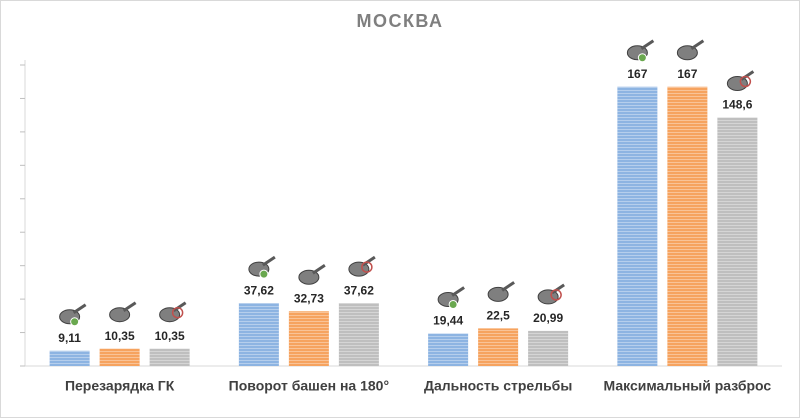 The width and height of the screenshot is (800, 418). What do you see at coordinates (548, 318) in the screenshot?
I see `value-label: 20,99` at bounding box center [548, 318].